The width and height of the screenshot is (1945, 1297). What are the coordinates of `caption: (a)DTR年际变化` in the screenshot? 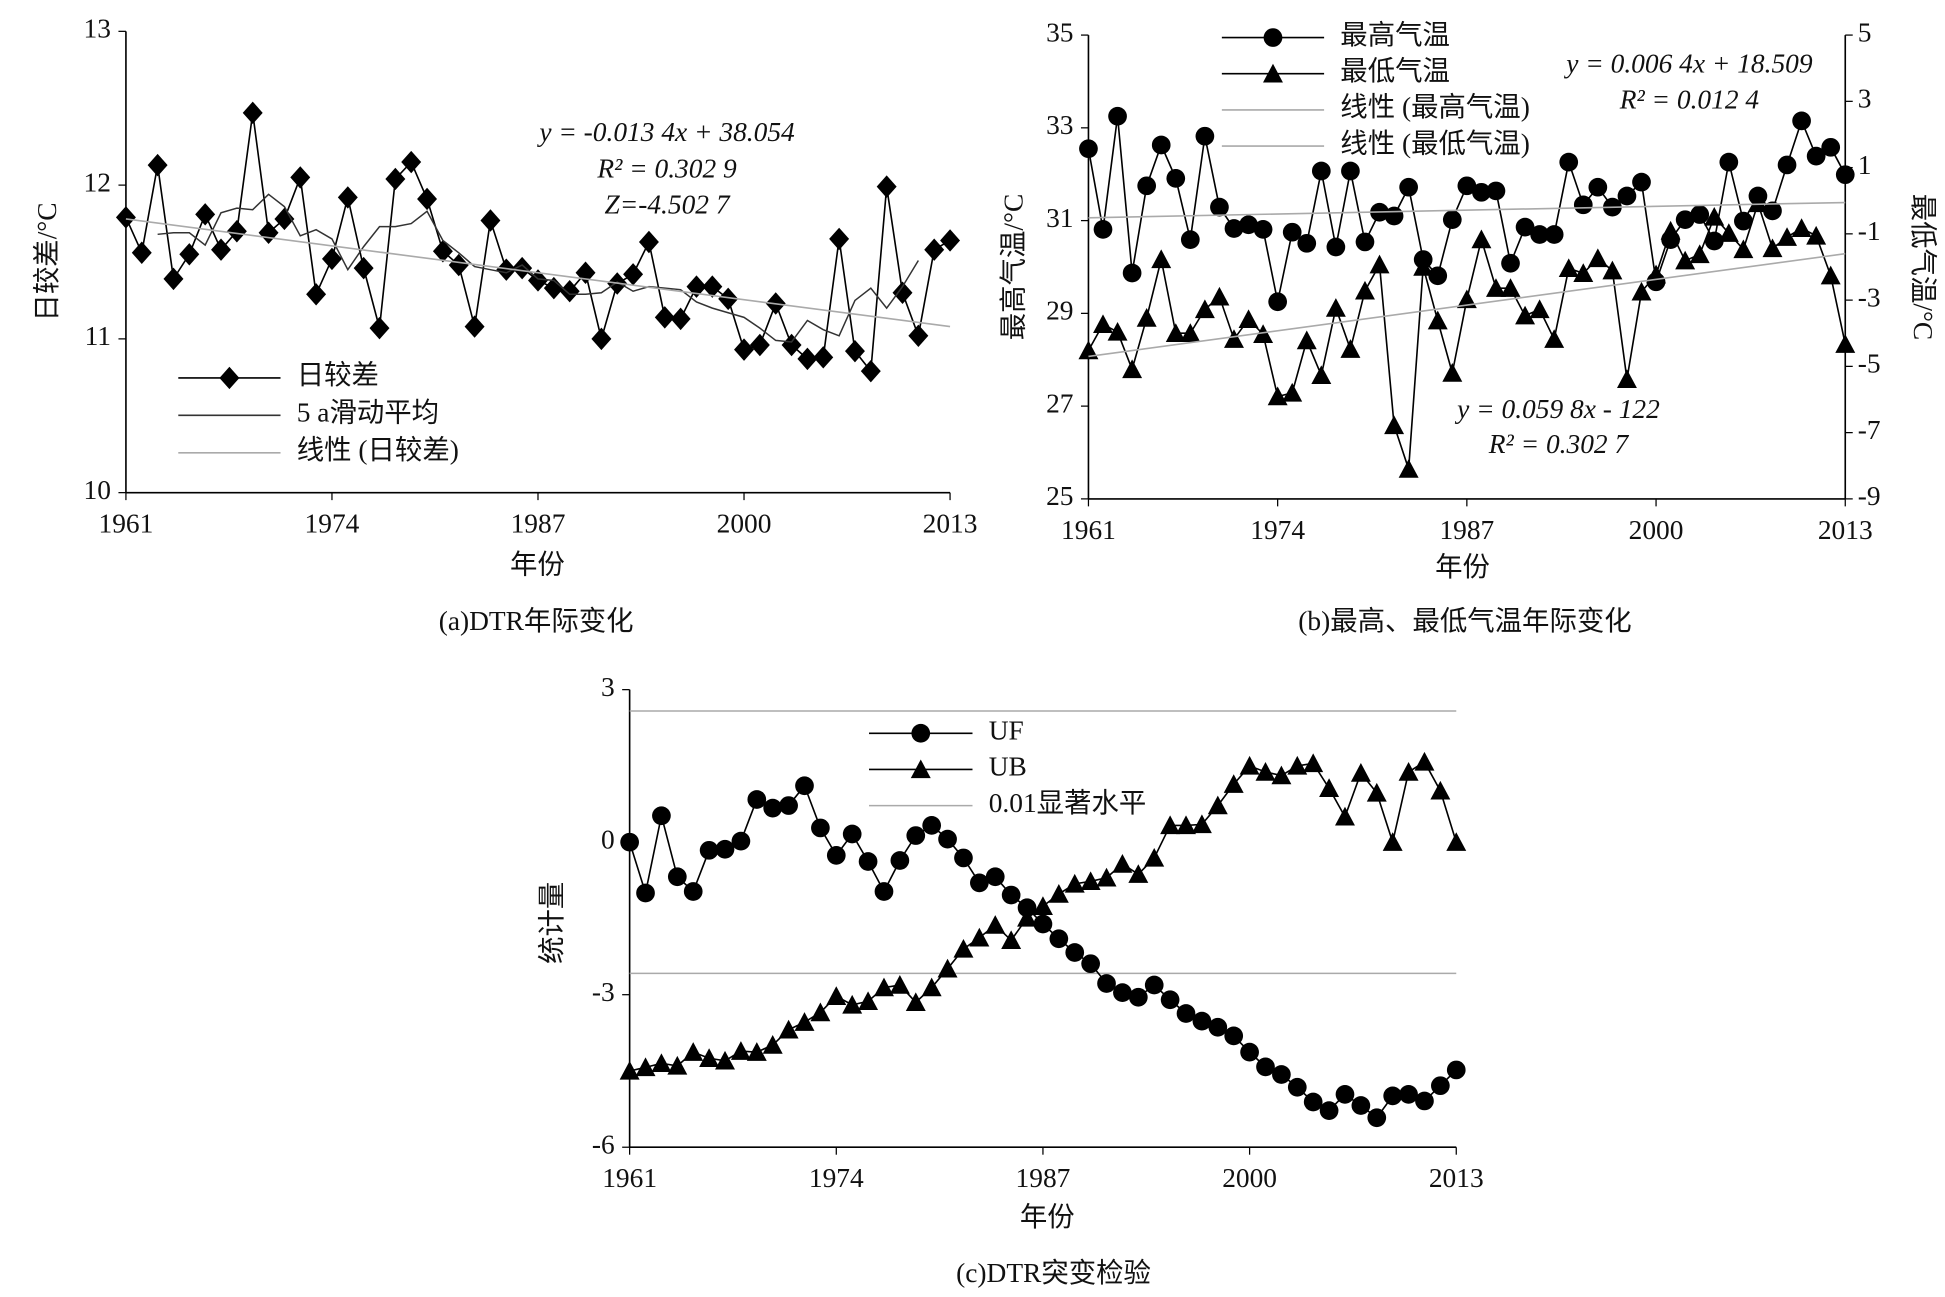 It's located at (536, 621).